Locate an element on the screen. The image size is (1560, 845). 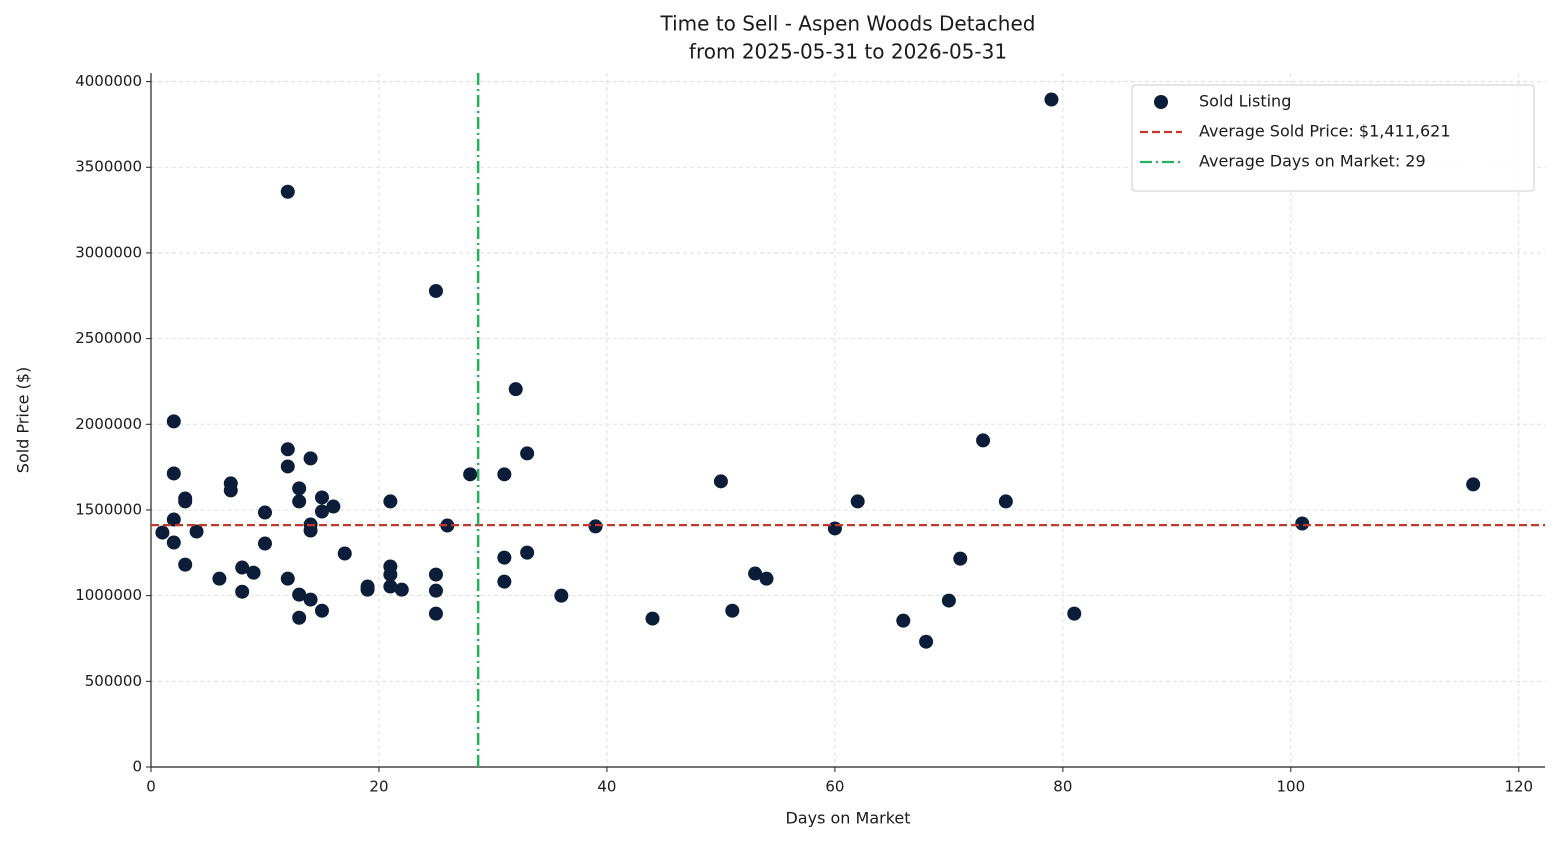
legend-box is located at coordinates (1333, 138).